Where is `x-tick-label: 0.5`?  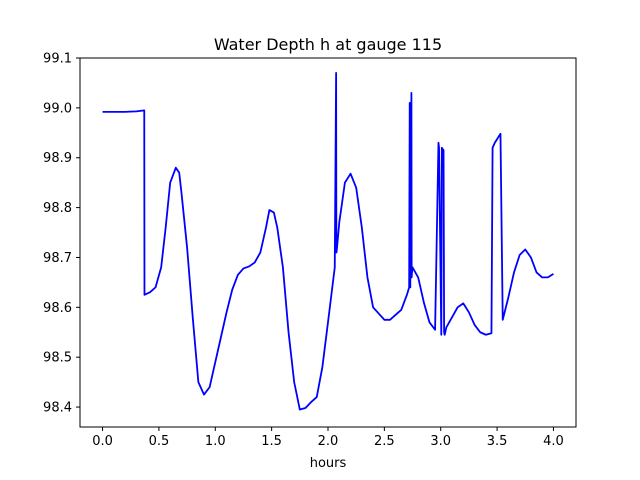 x-tick-label: 0.5 is located at coordinates (159, 441).